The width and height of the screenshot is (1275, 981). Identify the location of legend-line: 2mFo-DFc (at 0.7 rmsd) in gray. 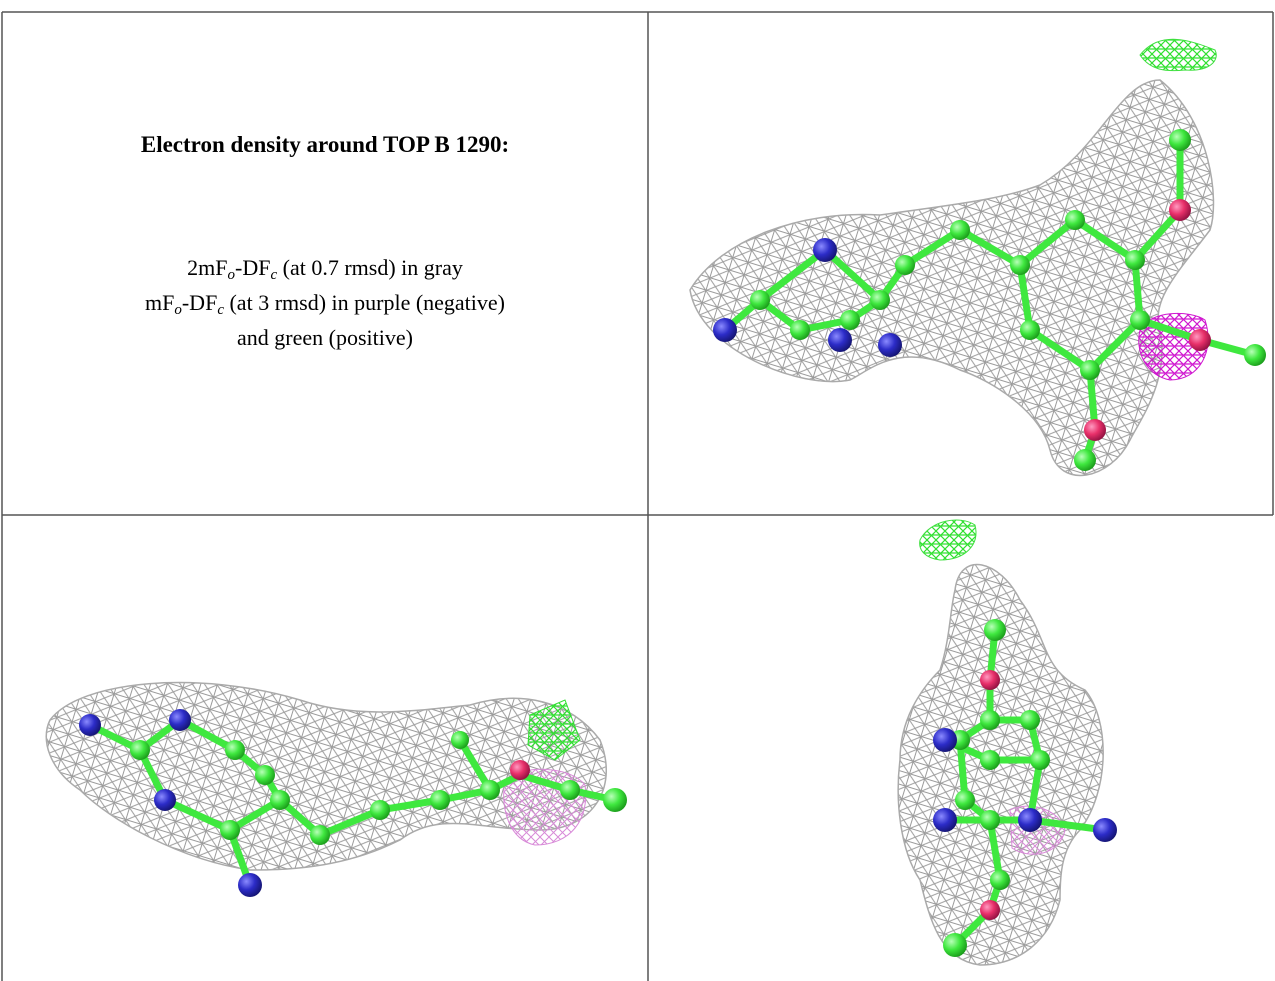
(325, 267).